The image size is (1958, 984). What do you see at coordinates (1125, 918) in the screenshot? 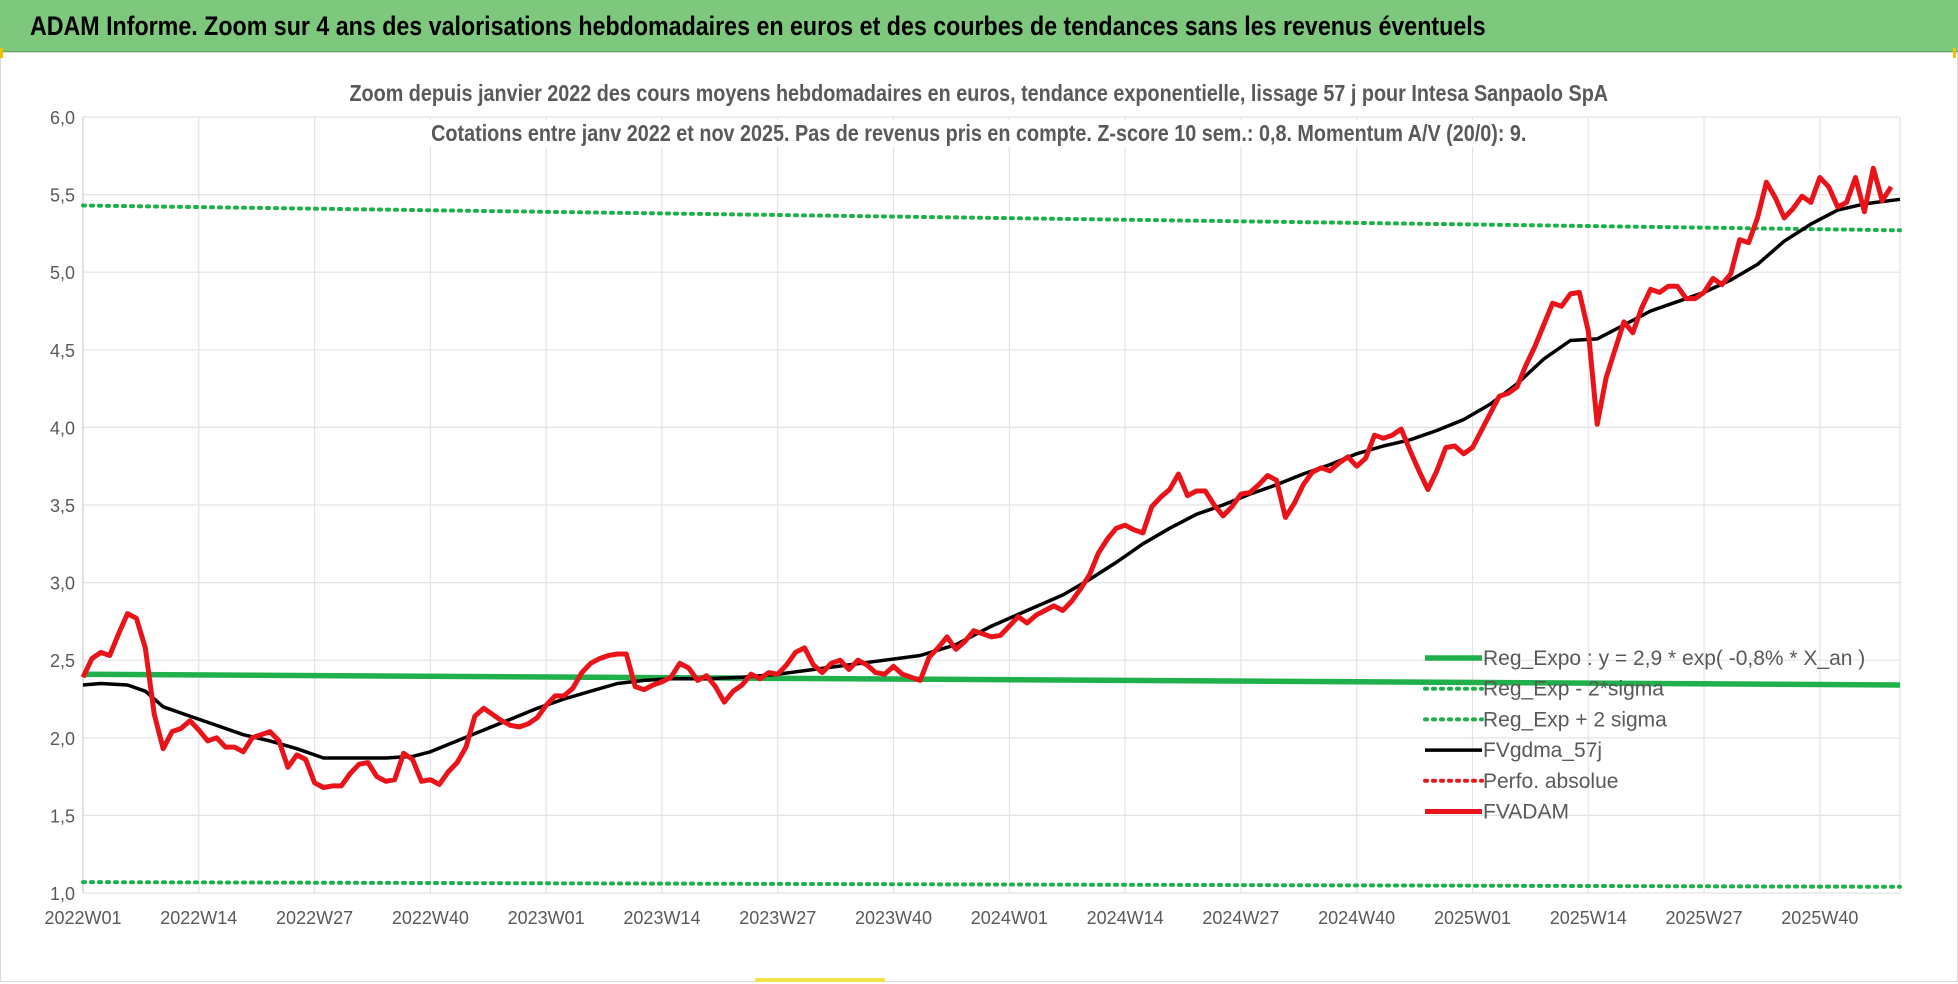
I see `x-tick-label: 2024W14` at bounding box center [1125, 918].